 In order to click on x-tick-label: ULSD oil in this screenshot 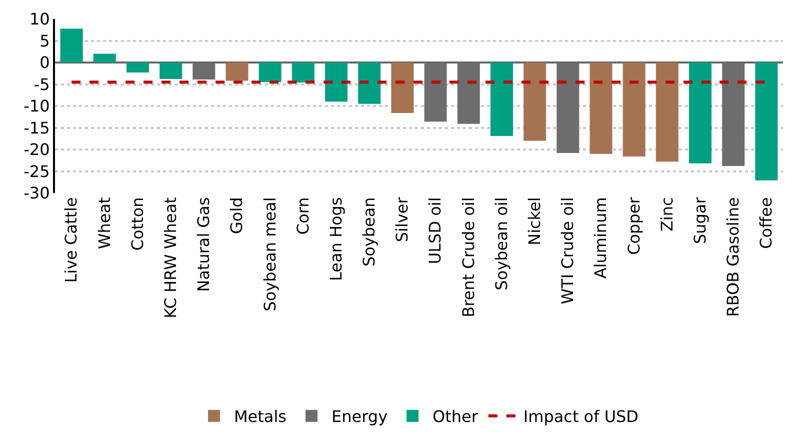, I will do `click(435, 230)`.